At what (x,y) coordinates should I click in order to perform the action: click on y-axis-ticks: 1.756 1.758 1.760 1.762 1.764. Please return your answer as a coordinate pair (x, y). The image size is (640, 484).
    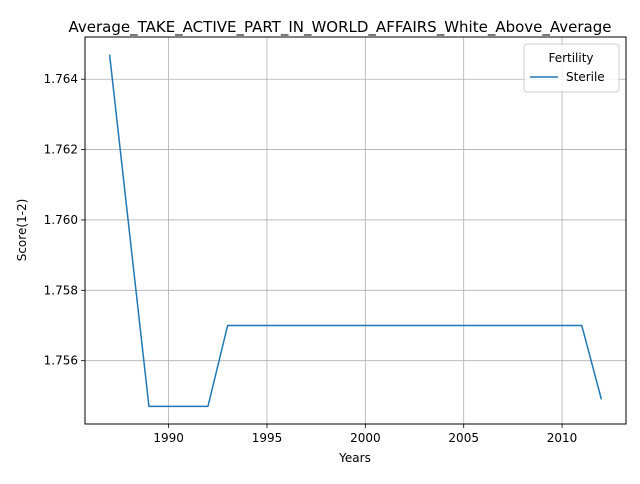
    Looking at the image, I should click on (64, 220).